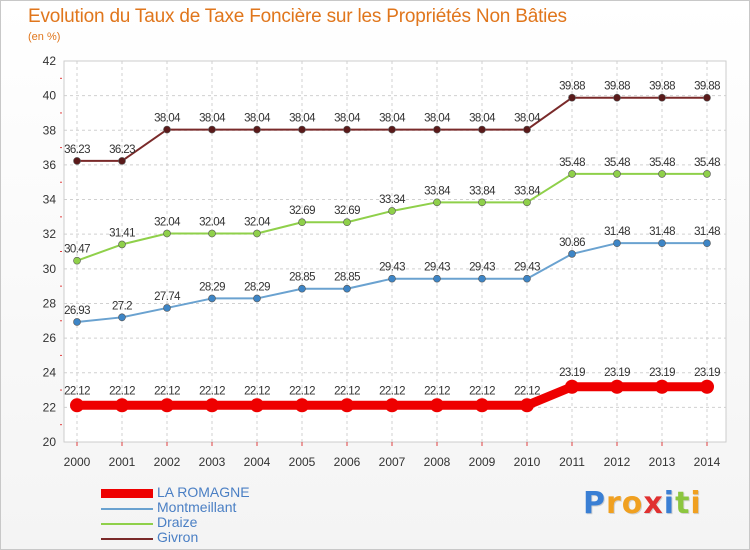 The image size is (750, 550). What do you see at coordinates (527, 462) in the screenshot?
I see `x-tick-label: 2010` at bounding box center [527, 462].